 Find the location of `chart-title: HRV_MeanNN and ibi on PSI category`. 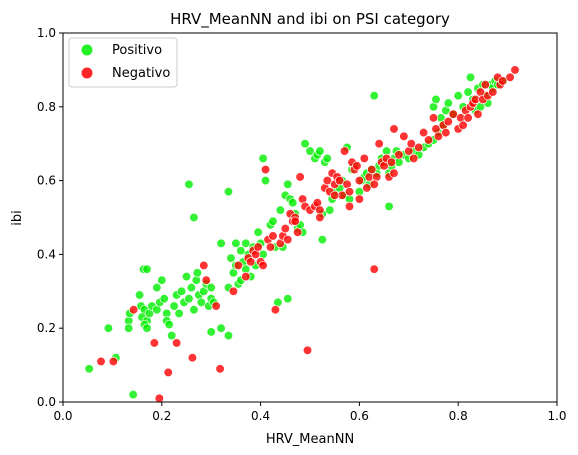

chart-title: HRV_MeanNN and ibi on PSI category is located at coordinates (310, 19).